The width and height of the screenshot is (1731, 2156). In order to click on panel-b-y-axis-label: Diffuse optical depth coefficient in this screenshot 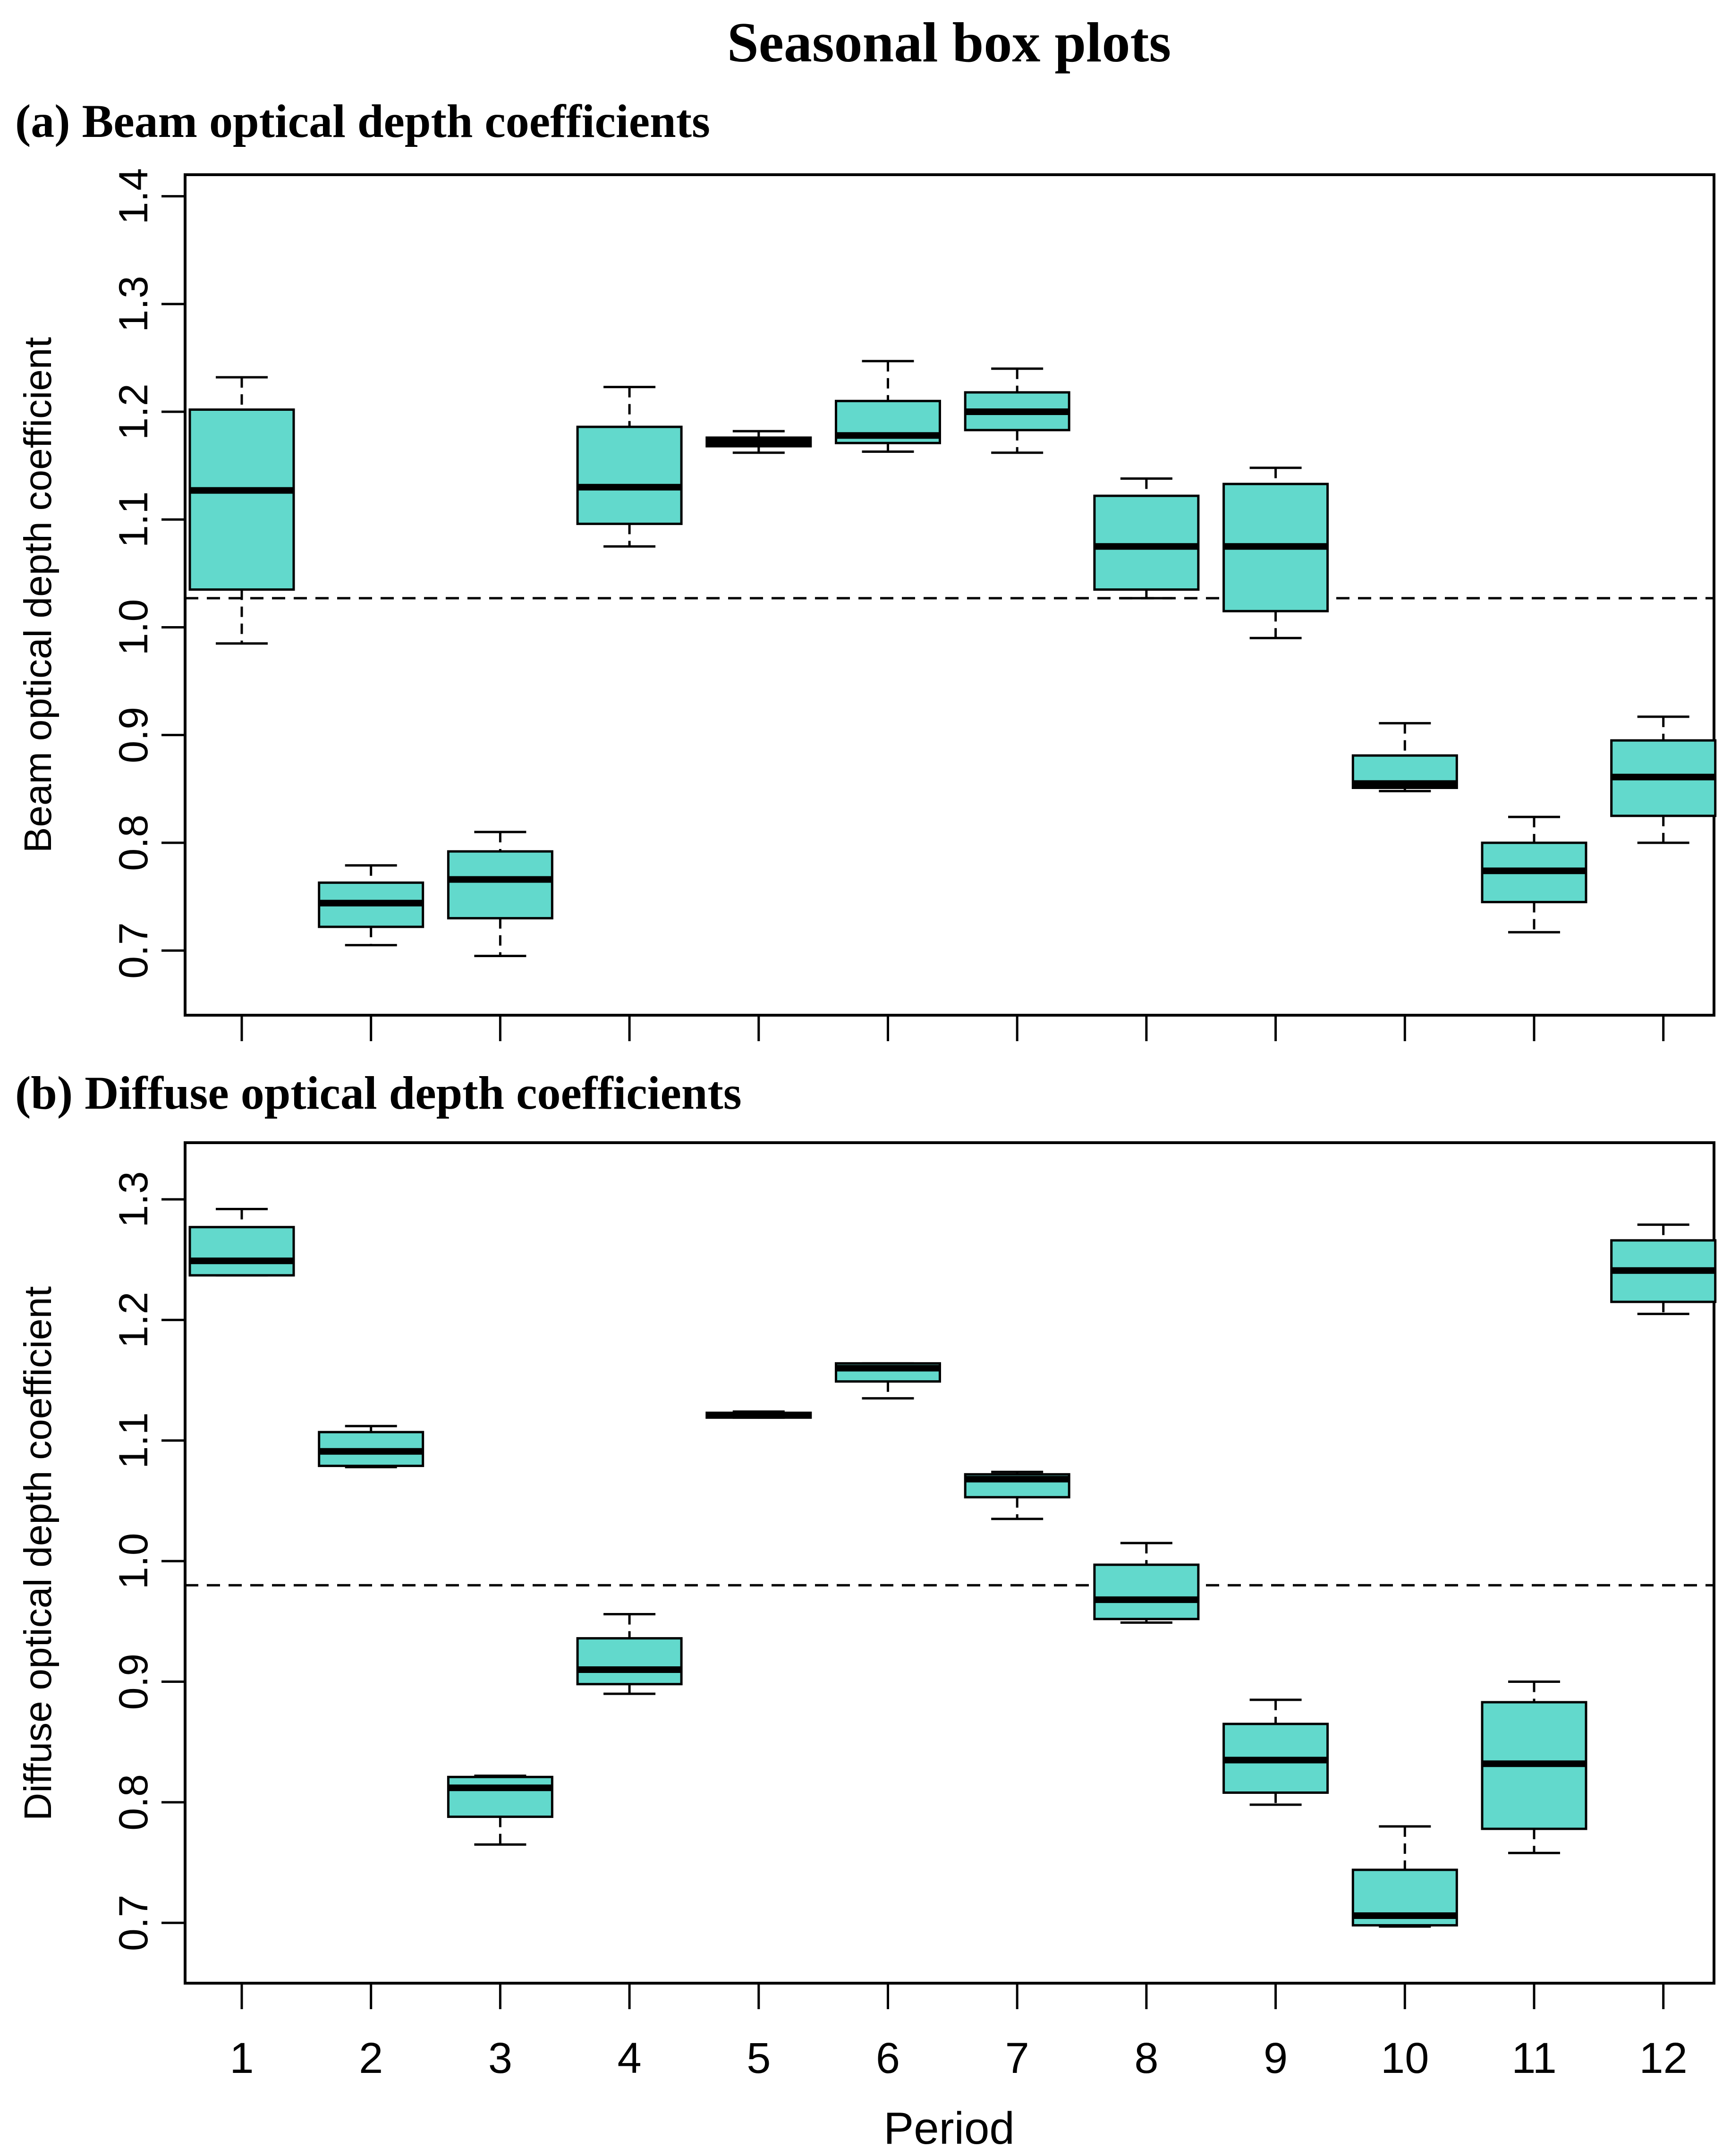, I will do `click(38, 1554)`.